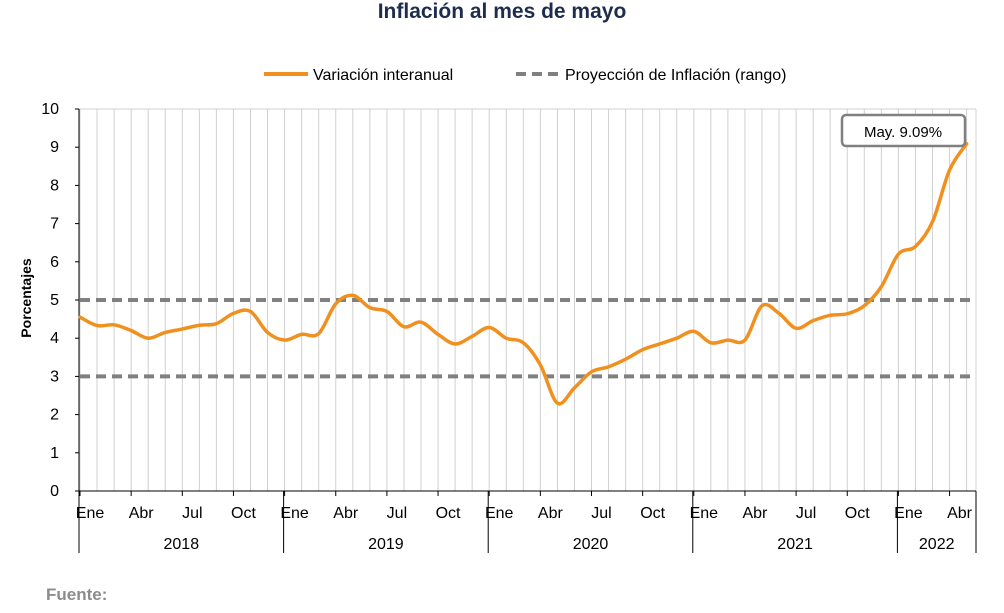 Image resolution: width=1004 pixels, height=613 pixels. What do you see at coordinates (383, 75) in the screenshot?
I see `legend-label-variacion: Variación interanual` at bounding box center [383, 75].